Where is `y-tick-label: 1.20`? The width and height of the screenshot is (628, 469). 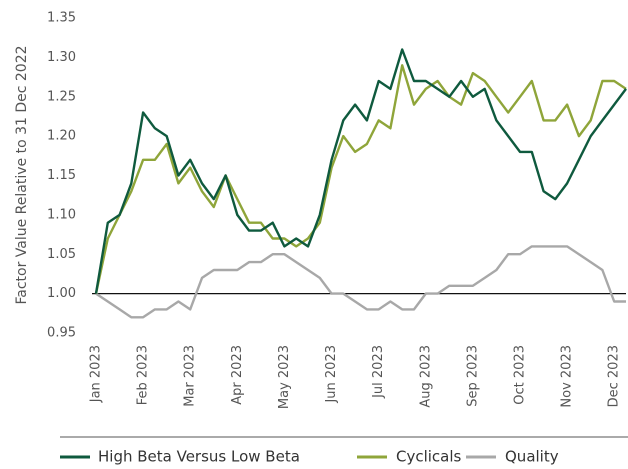
y-tick-label: 1.20 is located at coordinates (61, 136).